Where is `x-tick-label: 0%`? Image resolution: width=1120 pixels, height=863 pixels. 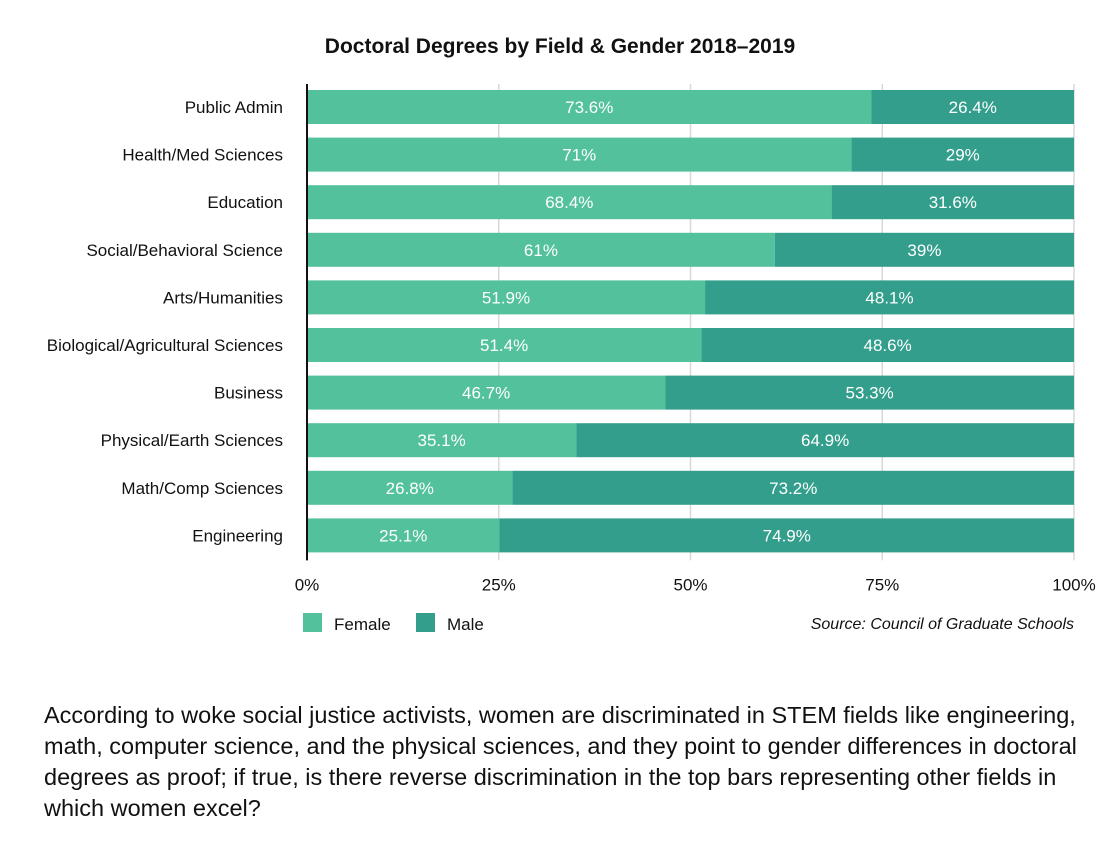
x-tick-label: 0% is located at coordinates (307, 584).